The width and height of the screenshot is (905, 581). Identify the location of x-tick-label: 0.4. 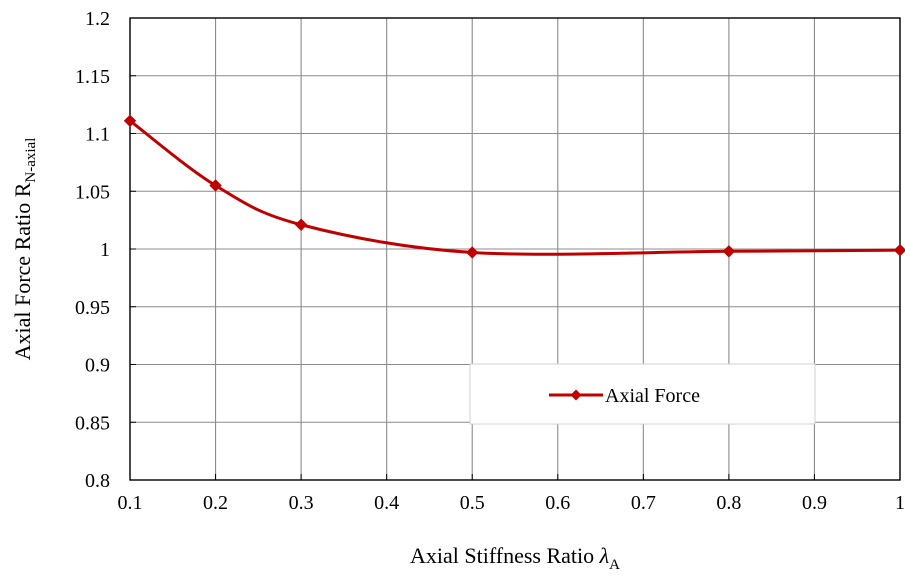
(386, 503).